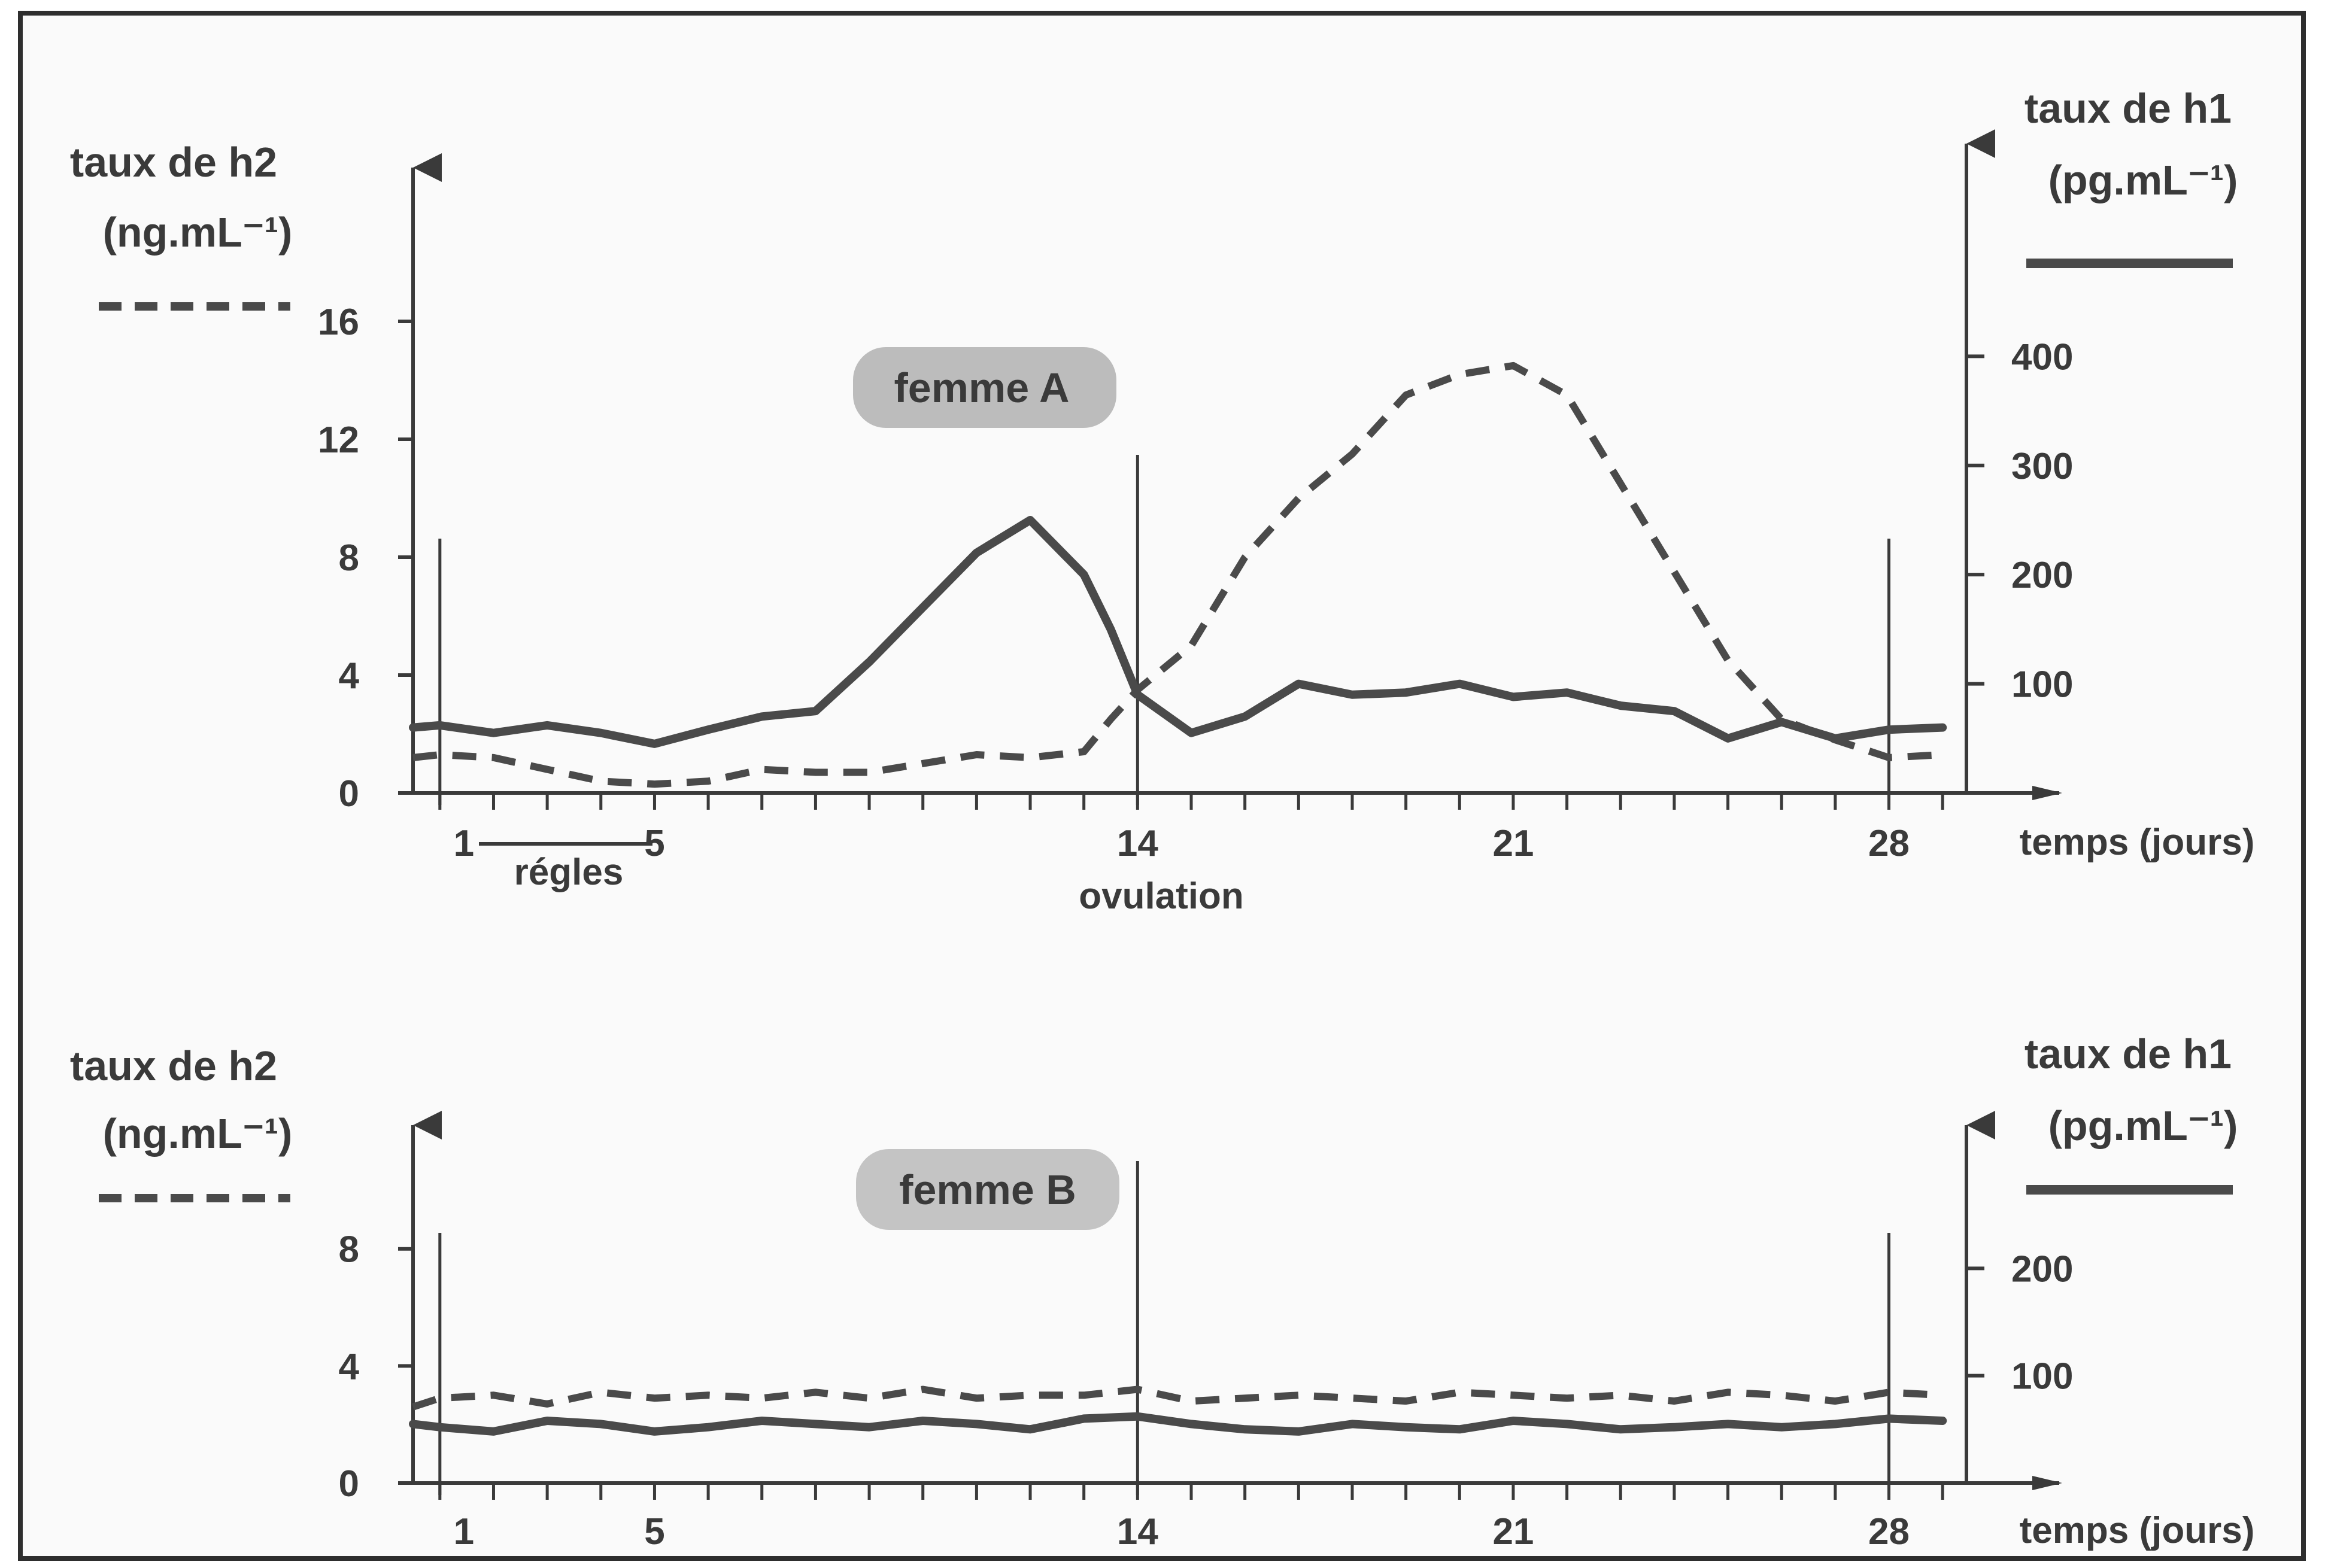  Describe the element at coordinates (349, 1250) in the screenshot. I see `panel-b-left-tick-label: 8` at that location.